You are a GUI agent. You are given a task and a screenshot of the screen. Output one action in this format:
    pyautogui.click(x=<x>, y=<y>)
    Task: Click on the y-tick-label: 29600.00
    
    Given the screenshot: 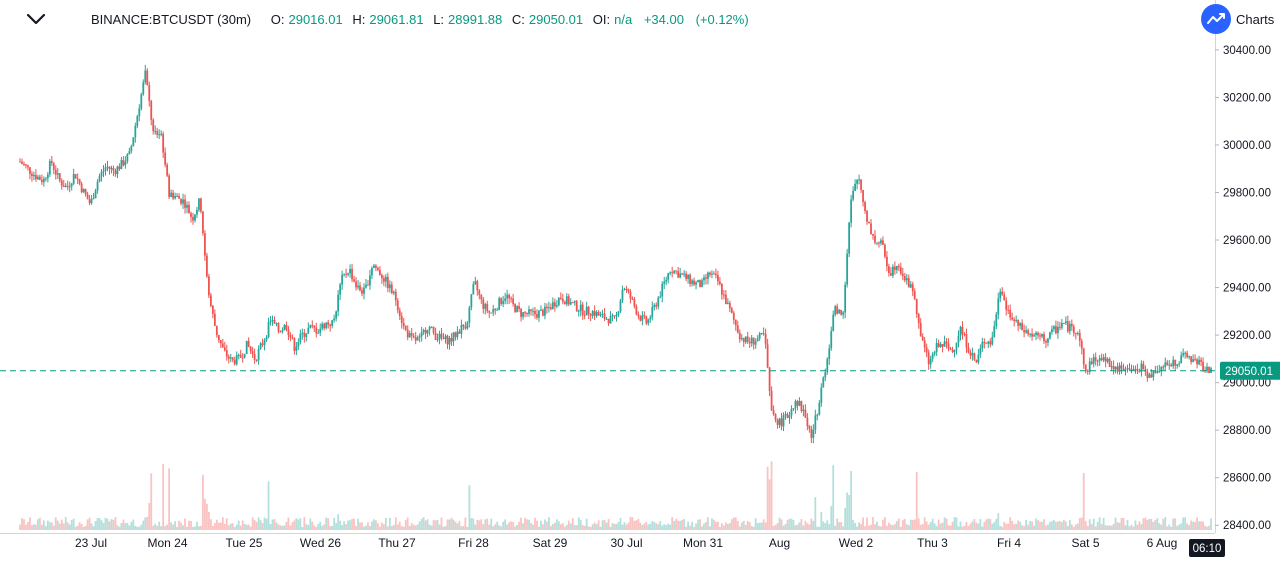 What is the action you would take?
    pyautogui.click(x=1247, y=241)
    